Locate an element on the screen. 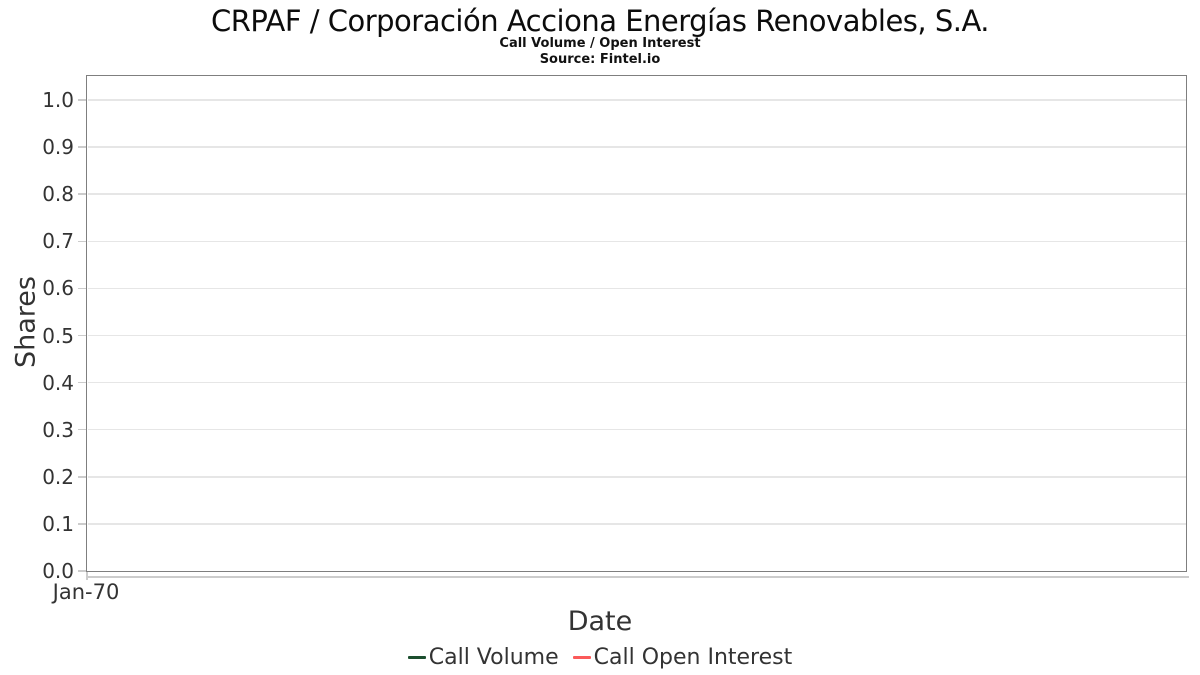 The width and height of the screenshot is (1200, 675). x-axis-title: Date is located at coordinates (600, 621).